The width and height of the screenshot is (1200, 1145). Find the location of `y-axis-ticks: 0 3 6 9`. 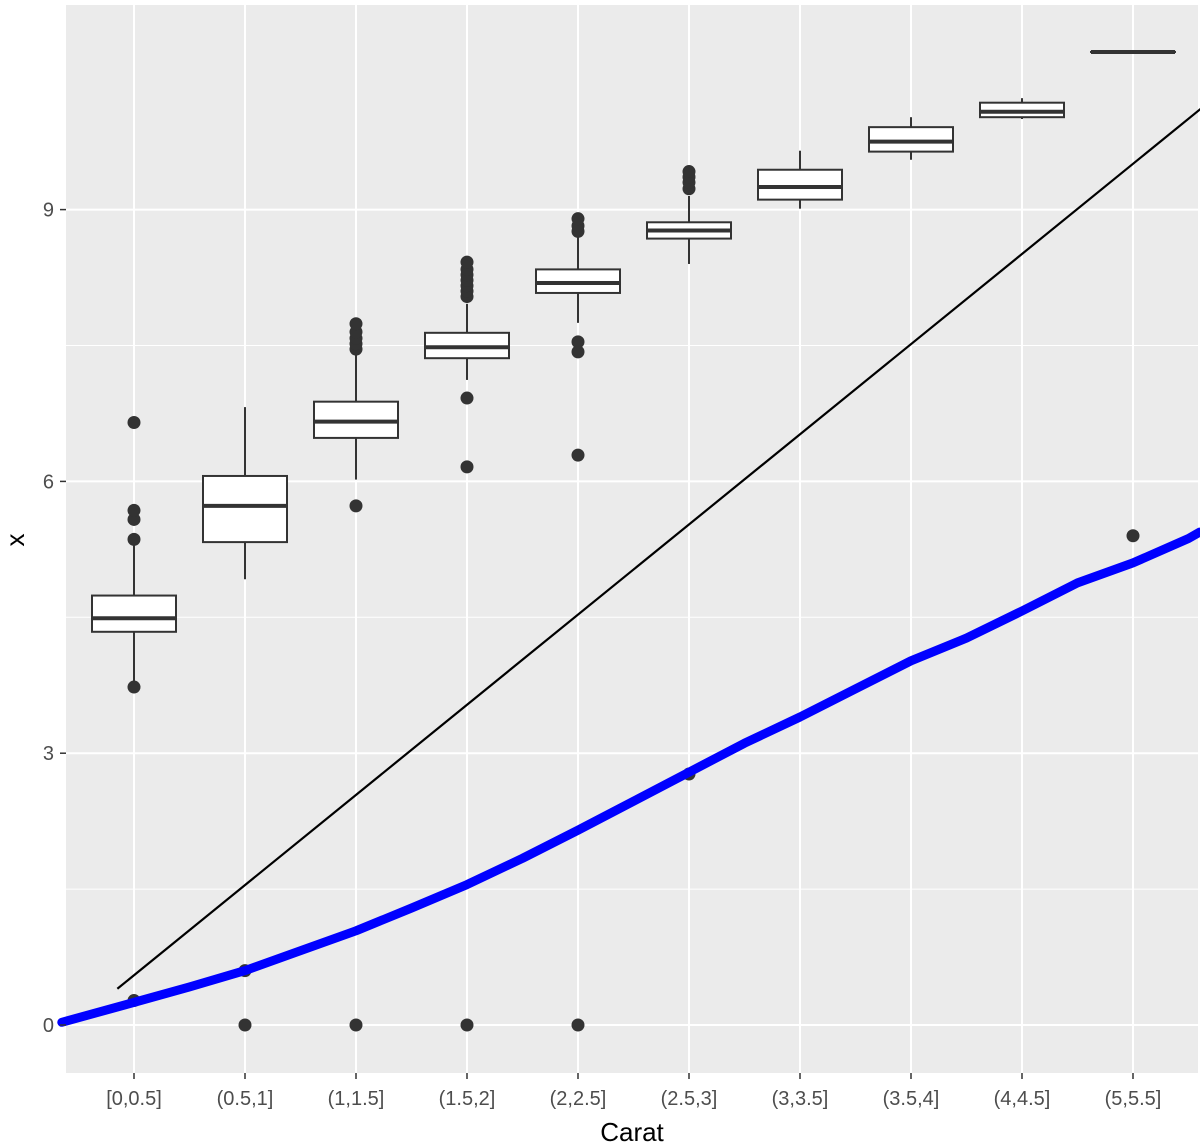

y-axis-ticks: 0 3 6 9 is located at coordinates (54, 618).